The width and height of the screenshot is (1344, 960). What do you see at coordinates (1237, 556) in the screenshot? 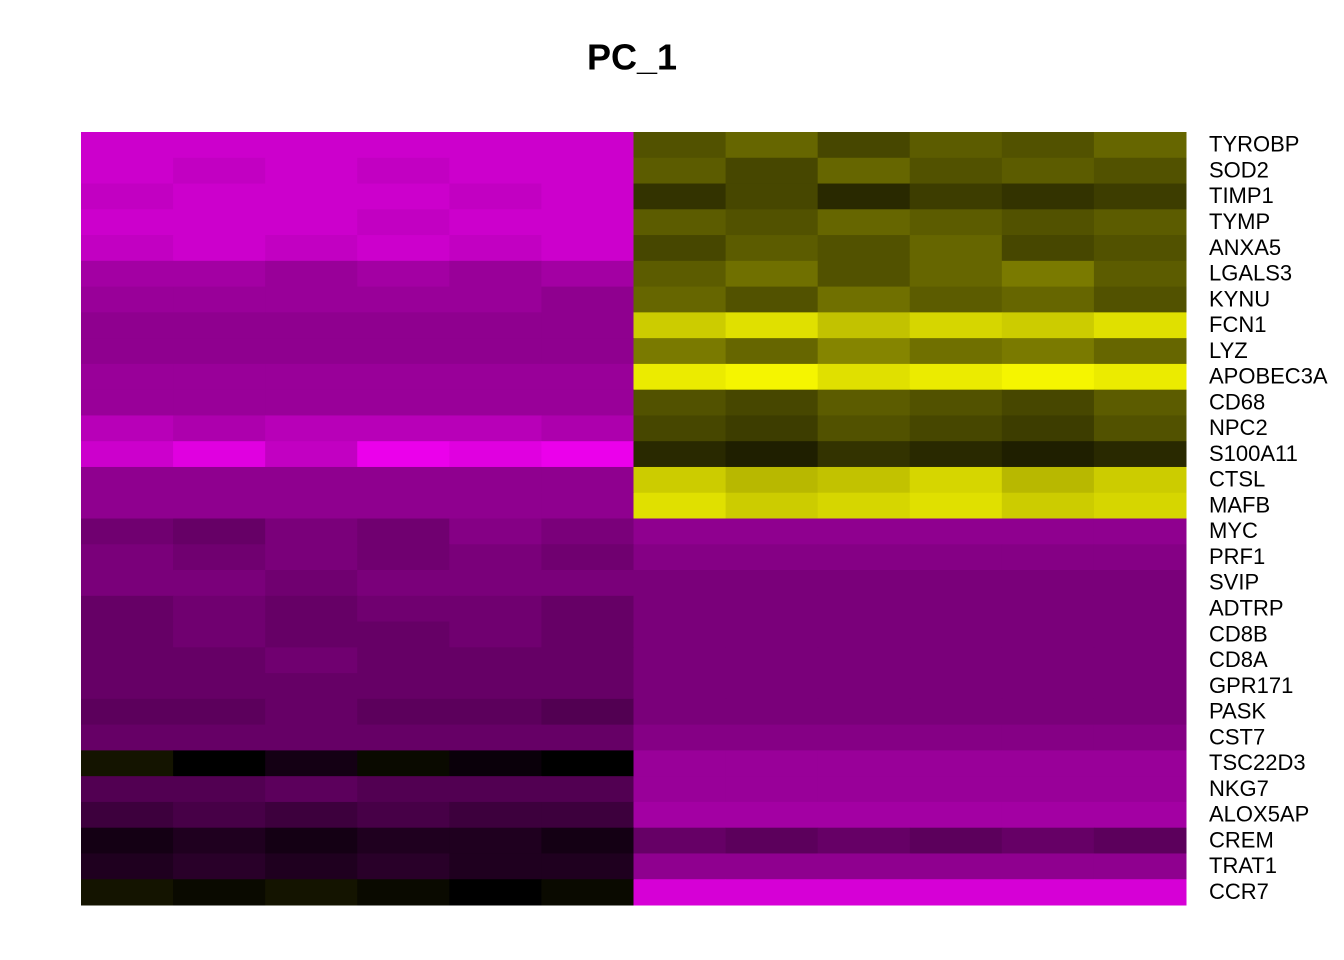
I see `row-label: PRF1` at bounding box center [1237, 556].